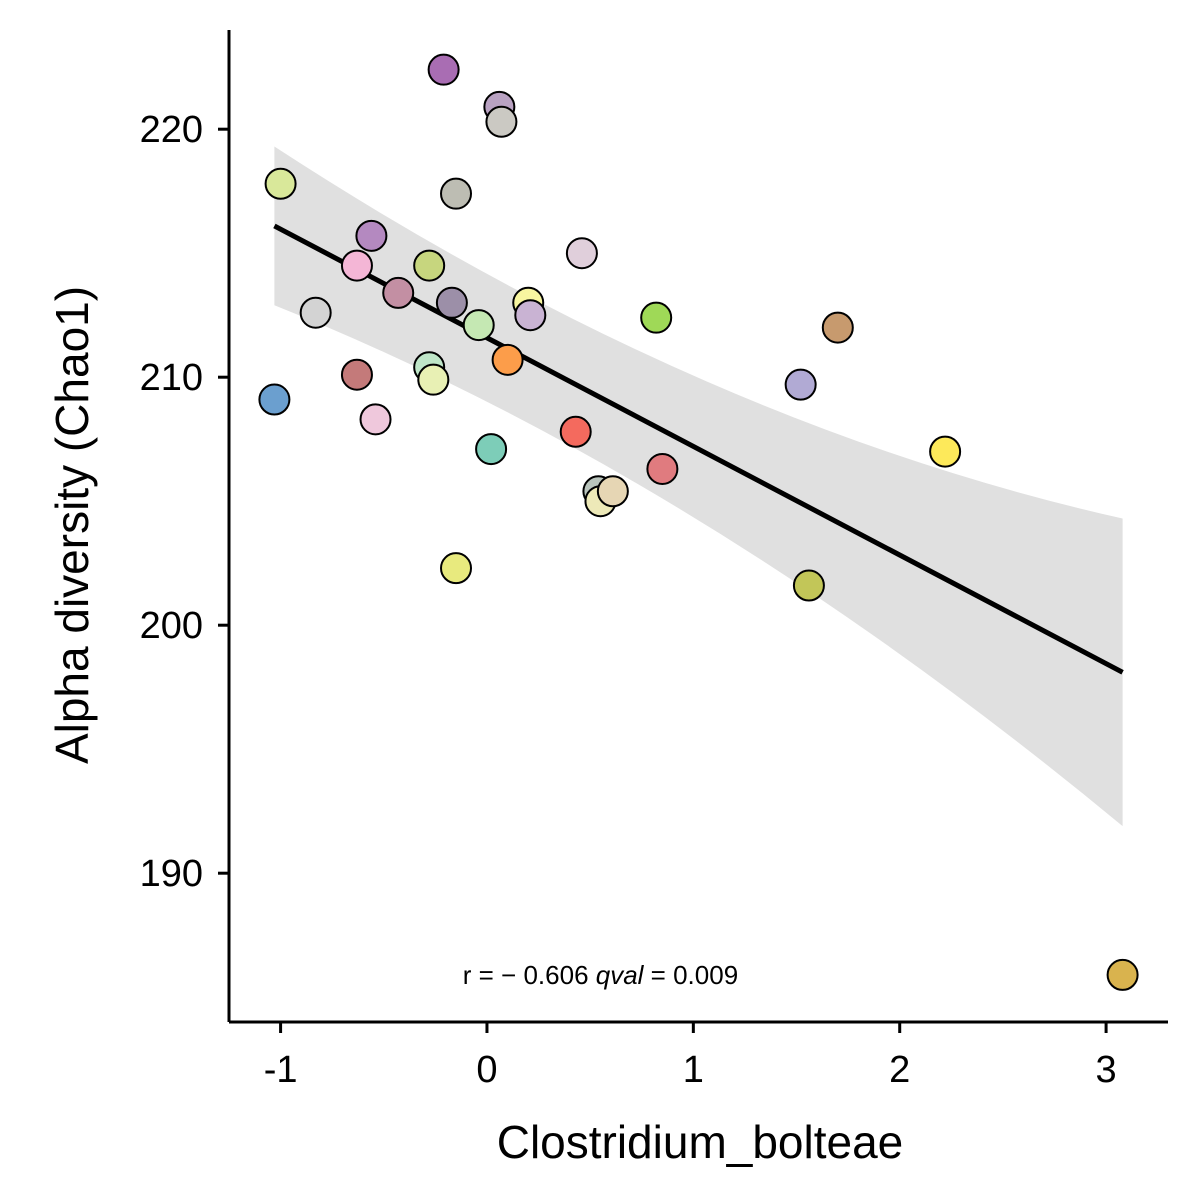  I want to click on y-tick-label: 210, so click(171, 378).